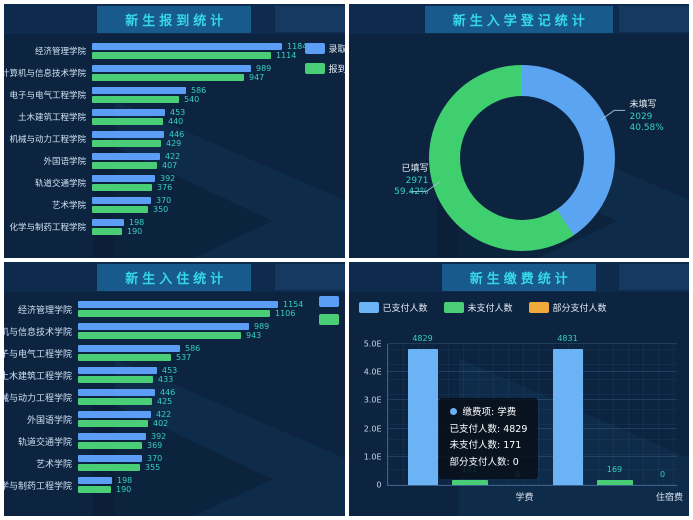 The image size is (693, 520). What do you see at coordinates (614, 469) in the screenshot?
I see `bar-value: 169` at bounding box center [614, 469].